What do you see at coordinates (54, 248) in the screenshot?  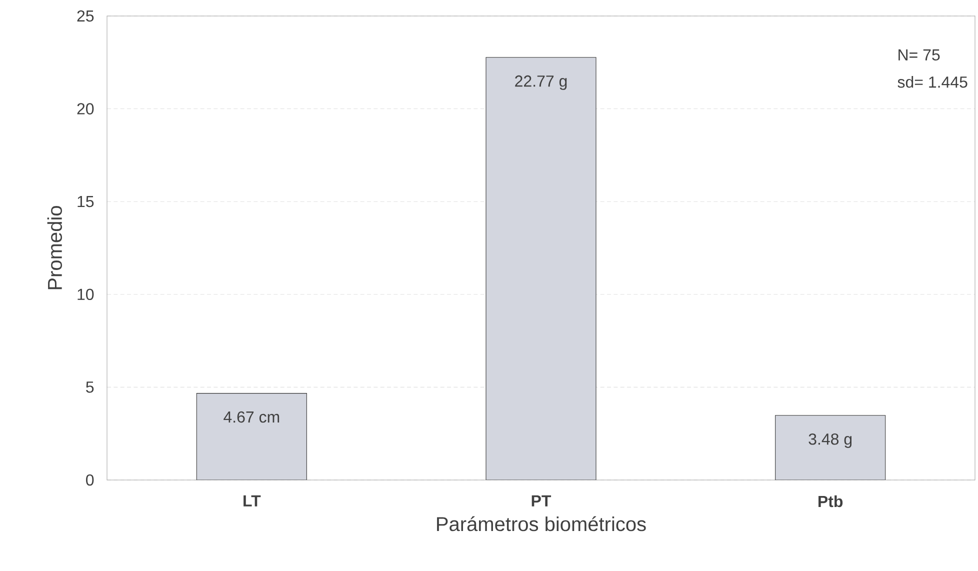 I see `y-axis-title: Promedio` at bounding box center [54, 248].